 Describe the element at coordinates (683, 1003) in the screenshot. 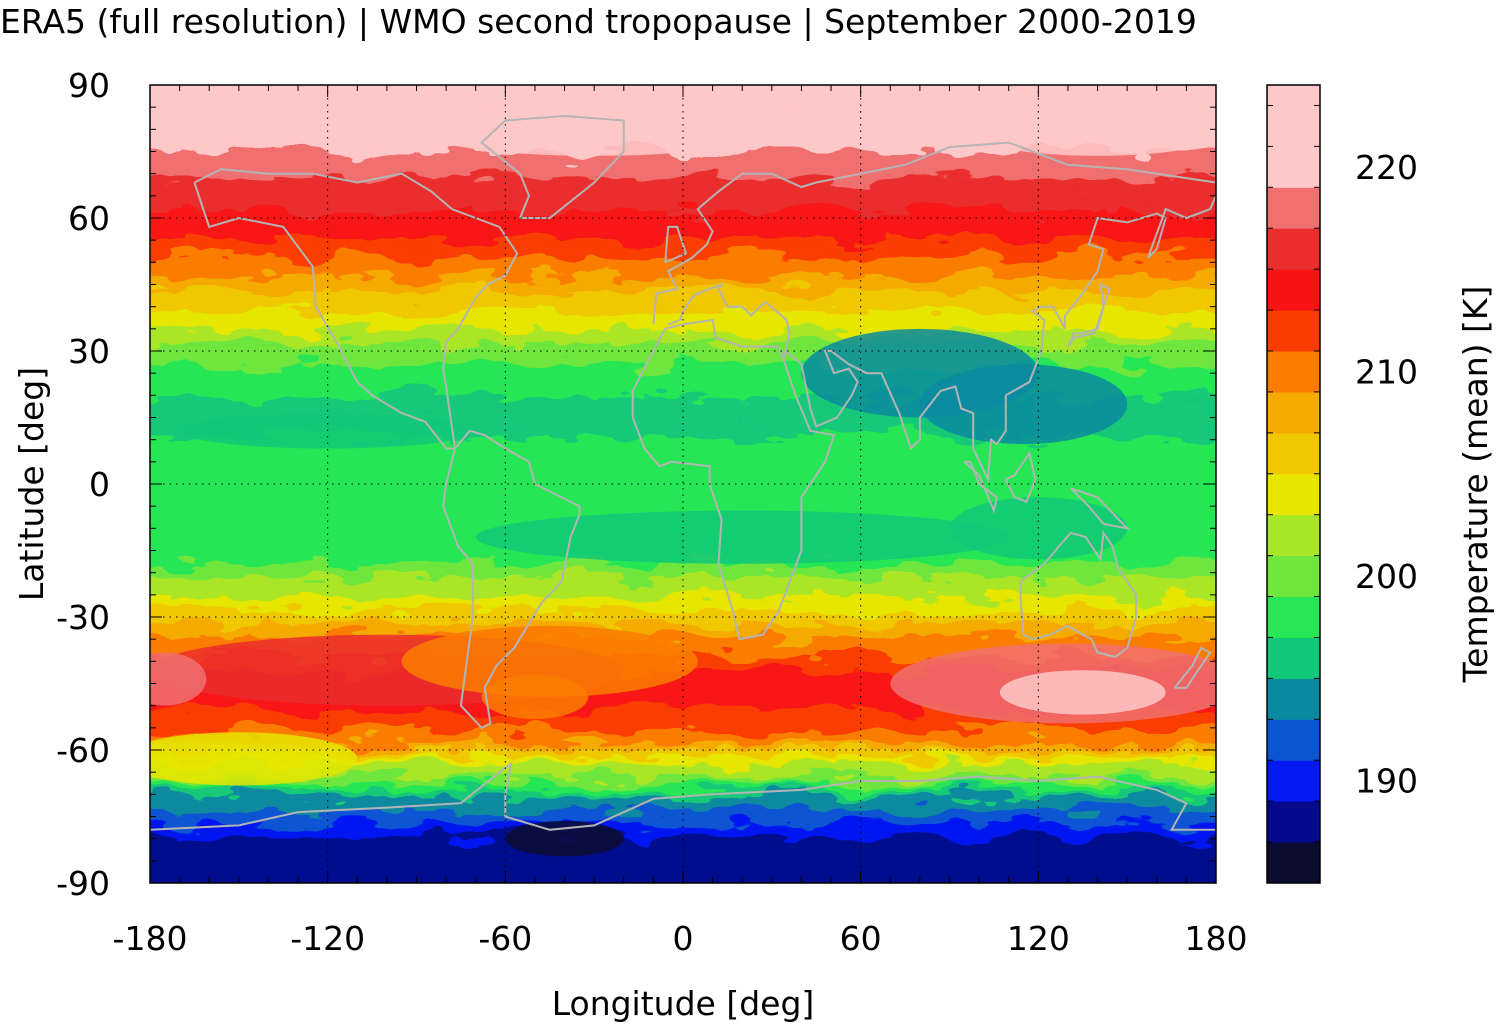

I see `x-axis-label: Longitude [deg]` at that location.